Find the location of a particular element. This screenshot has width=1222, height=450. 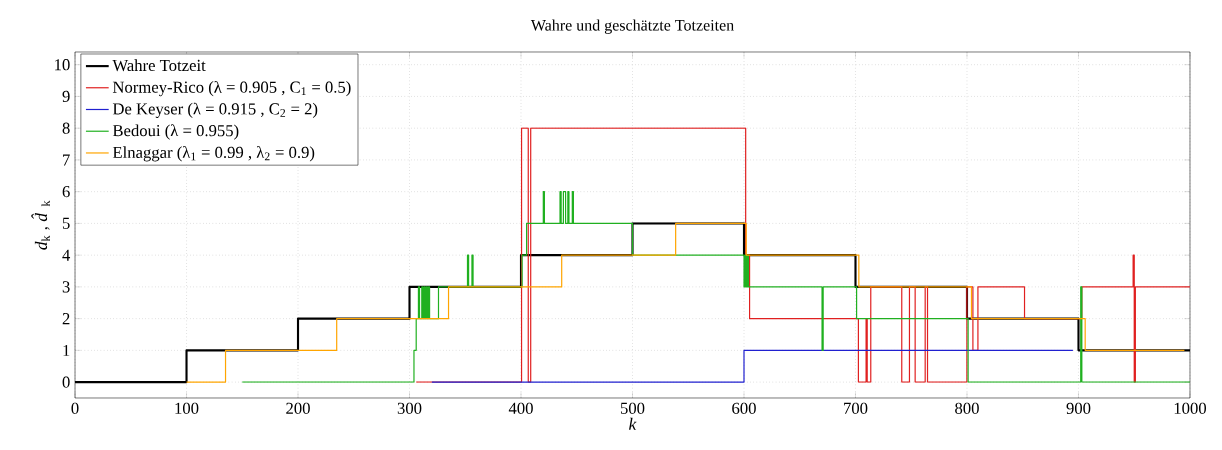

x-tick-label: 800 is located at coordinates (967, 408).